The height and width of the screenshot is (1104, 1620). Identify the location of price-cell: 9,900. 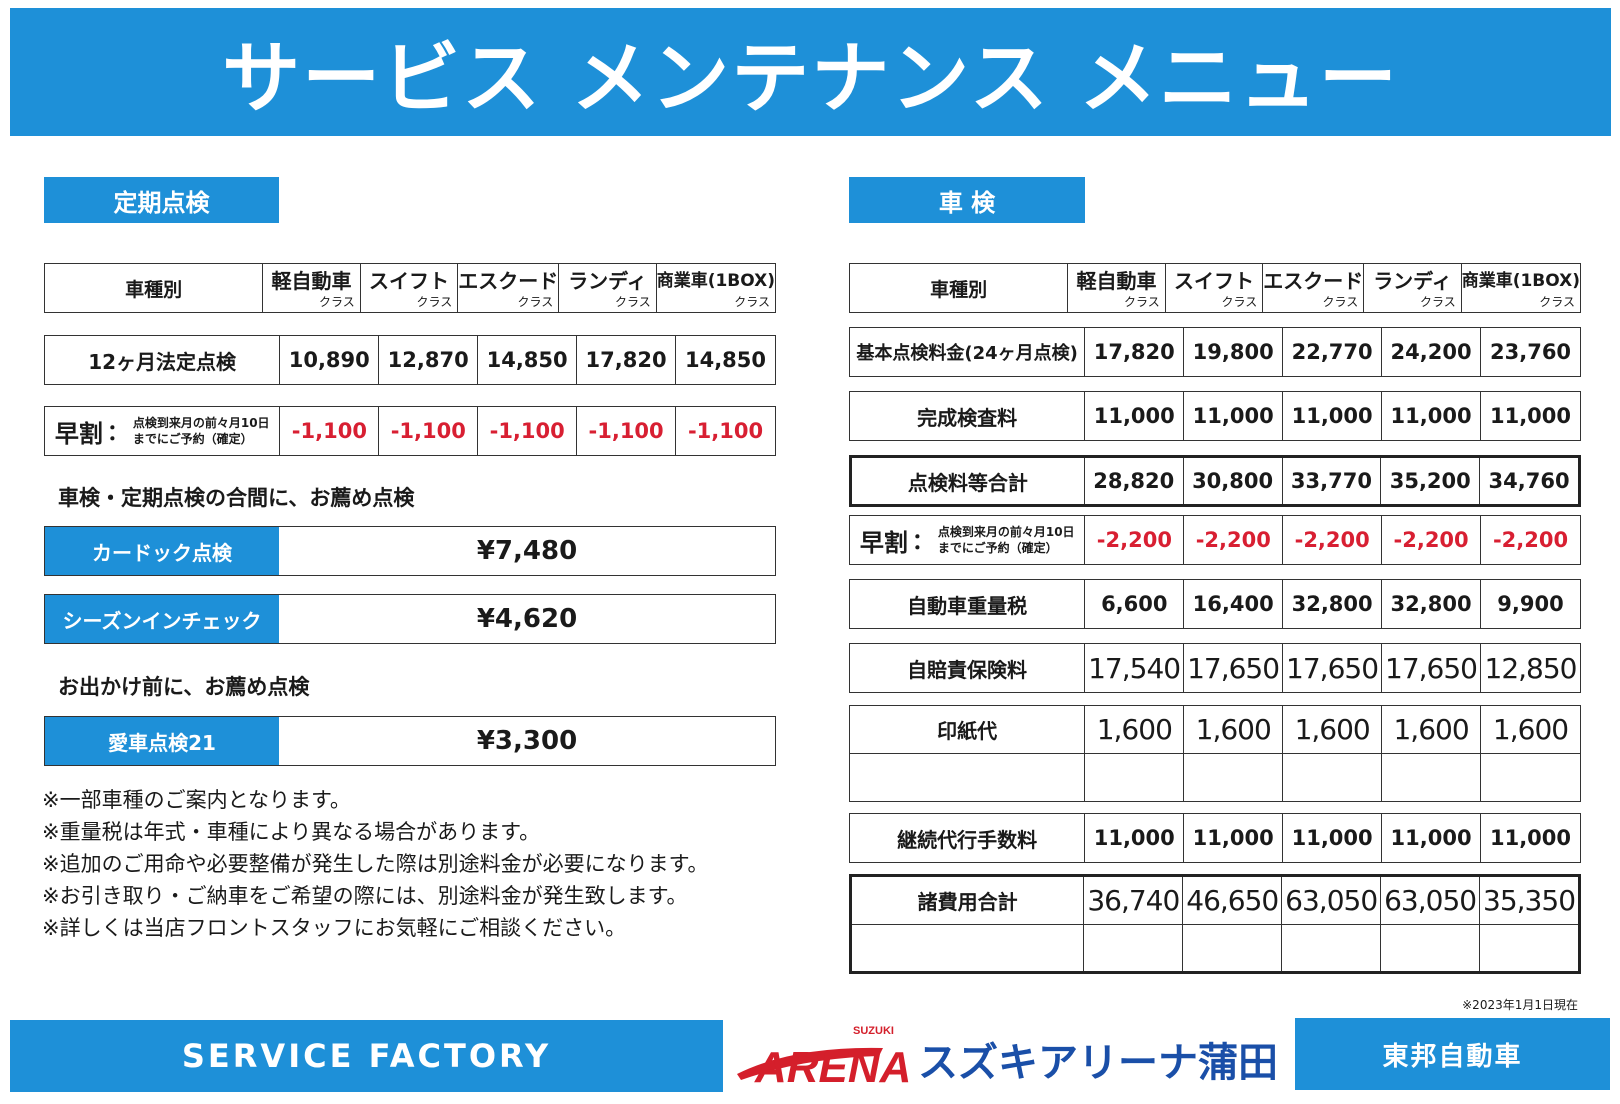
(1530, 604).